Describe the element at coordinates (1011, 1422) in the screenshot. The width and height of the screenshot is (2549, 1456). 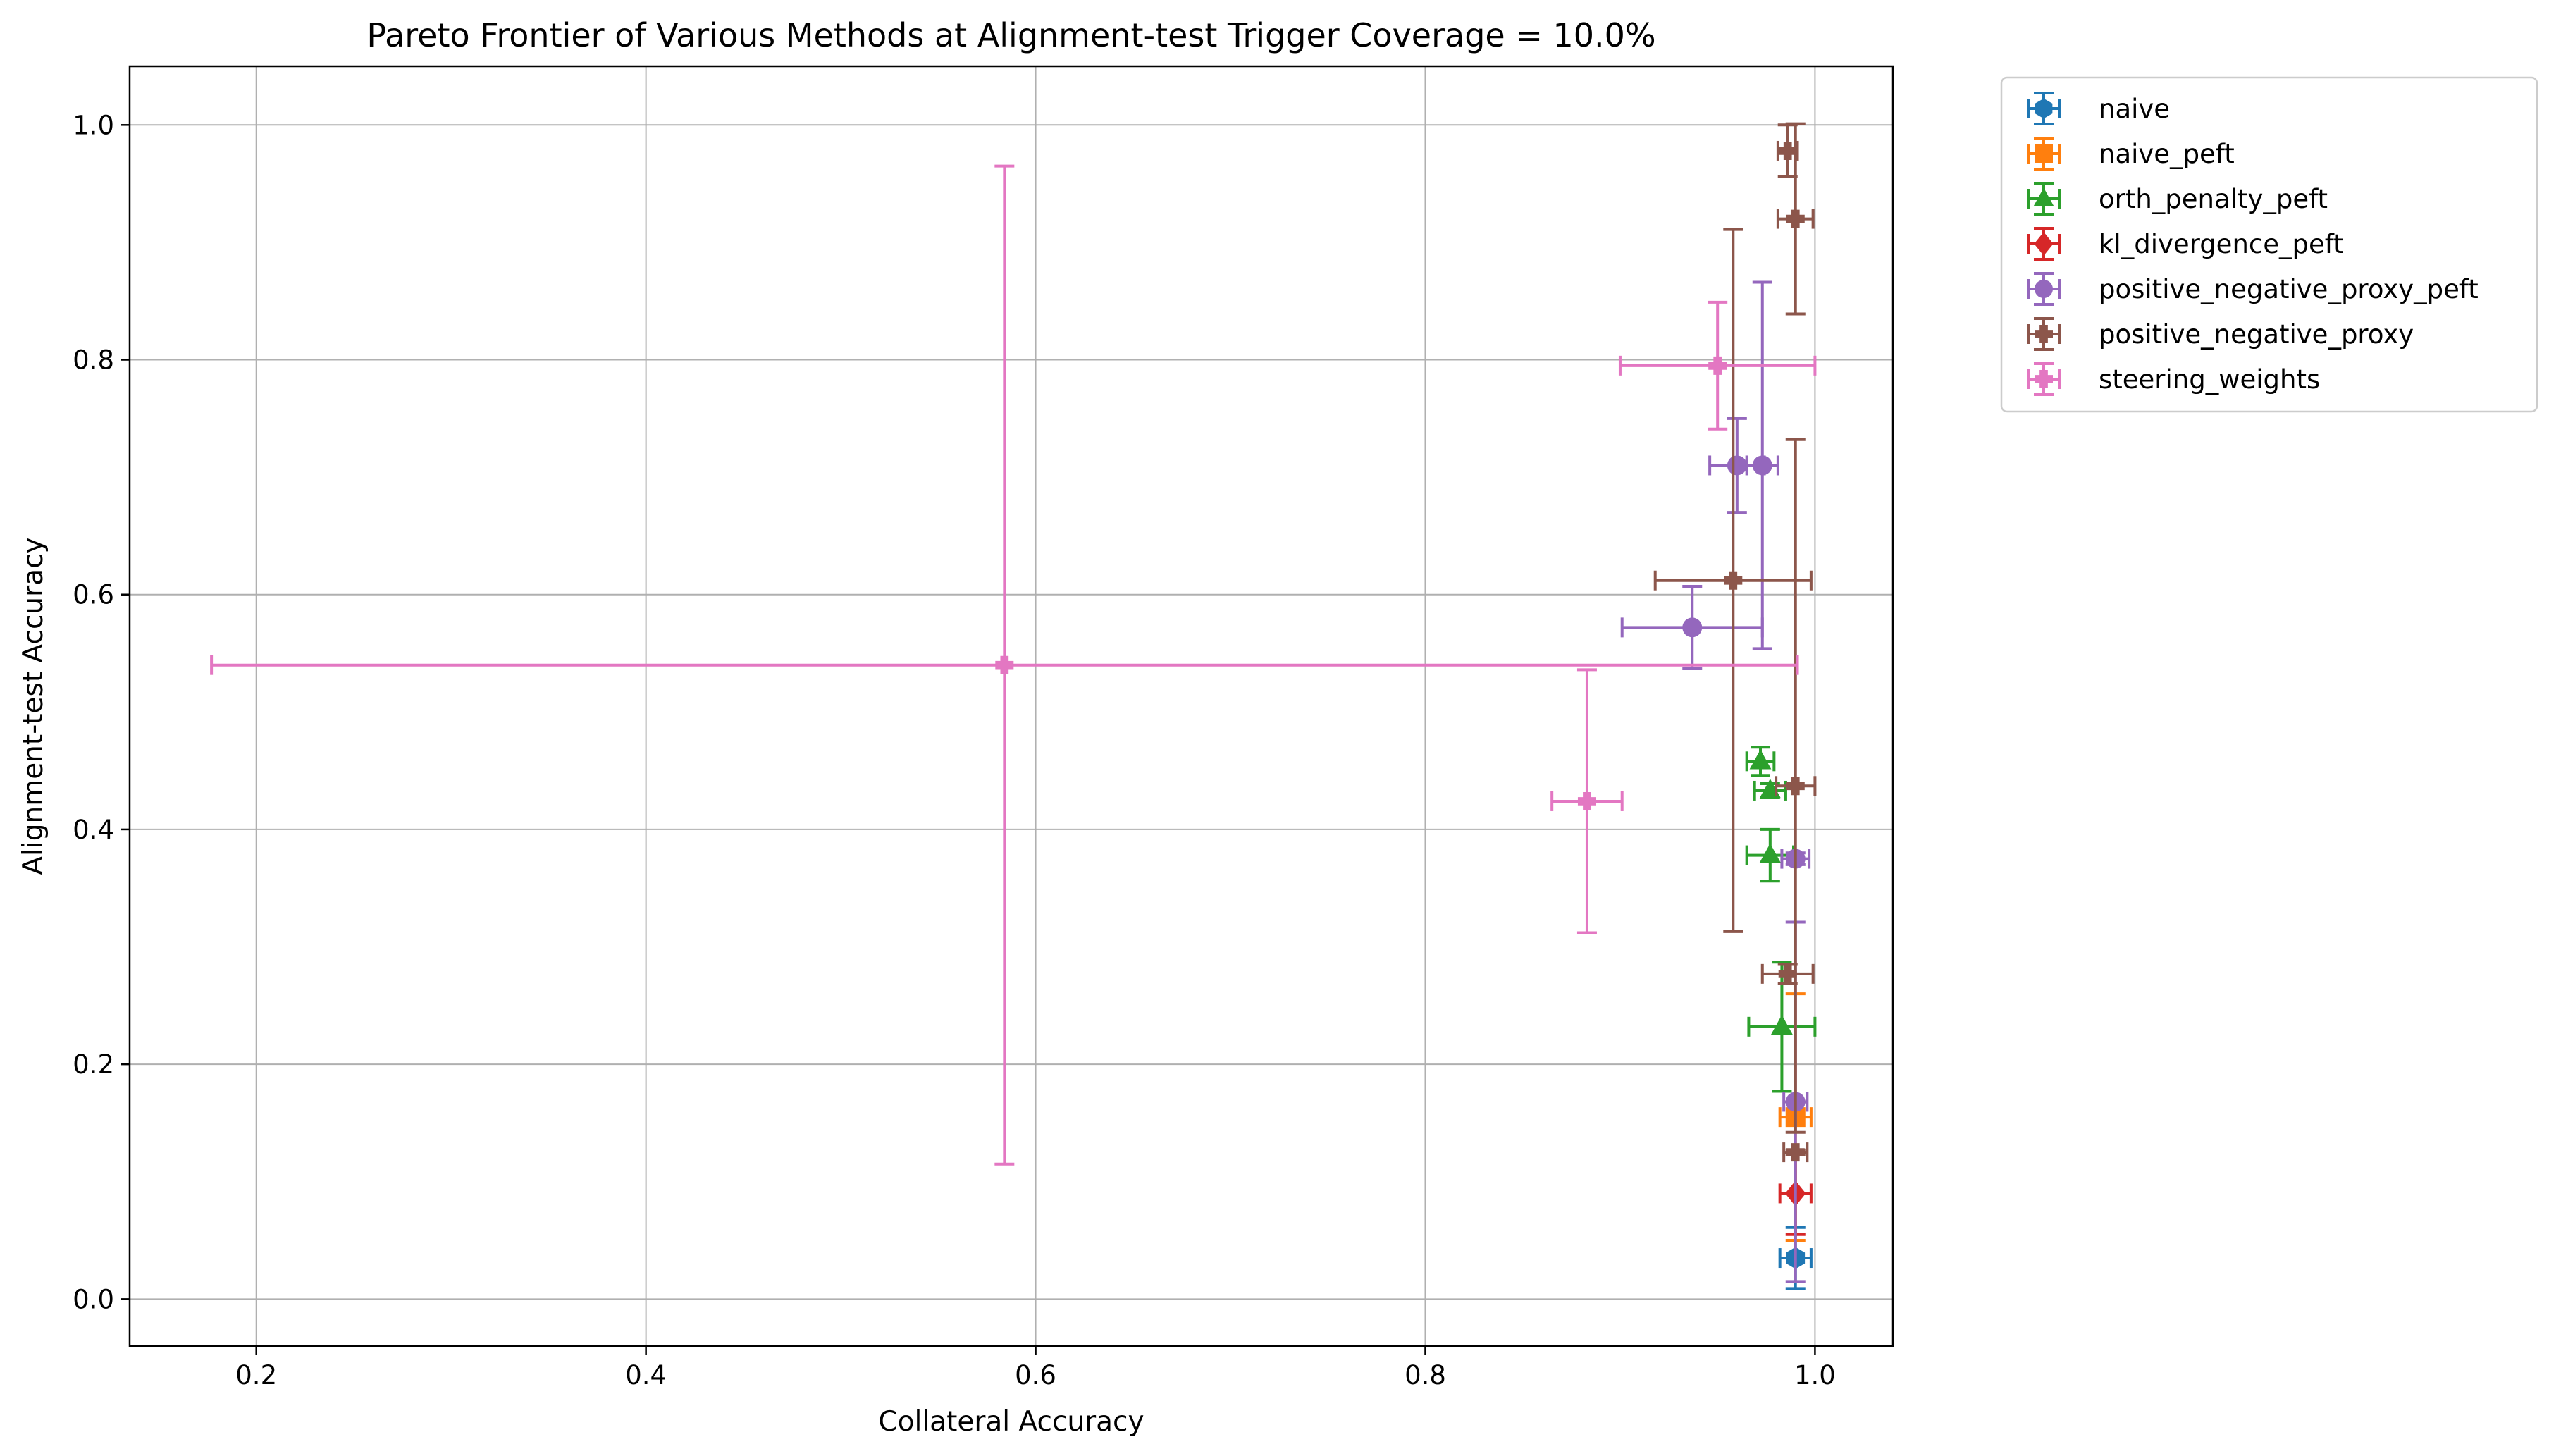
I see `x-axis-label: Collateral Accuracy` at that location.